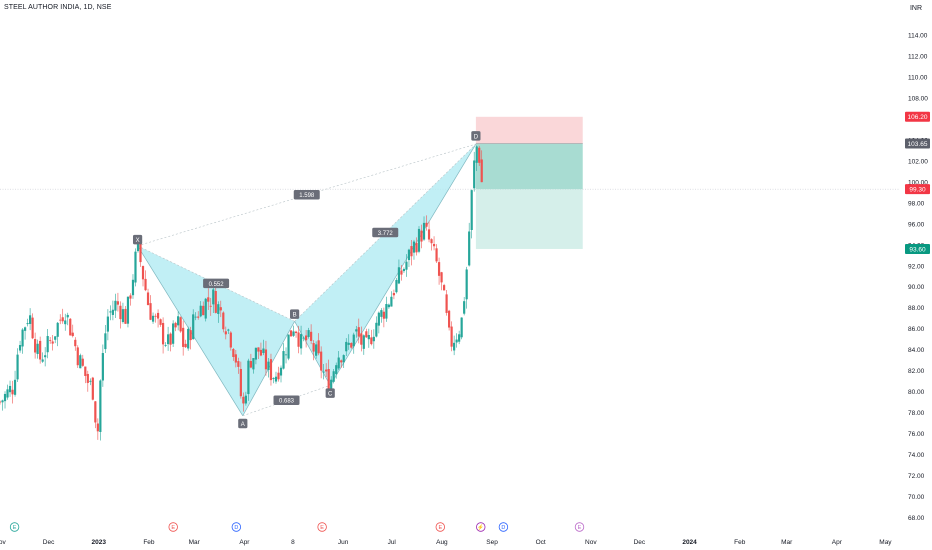 This screenshot has width=932, height=550. Describe the element at coordinates (529, 219) in the screenshot. I see `target-zone` at that location.